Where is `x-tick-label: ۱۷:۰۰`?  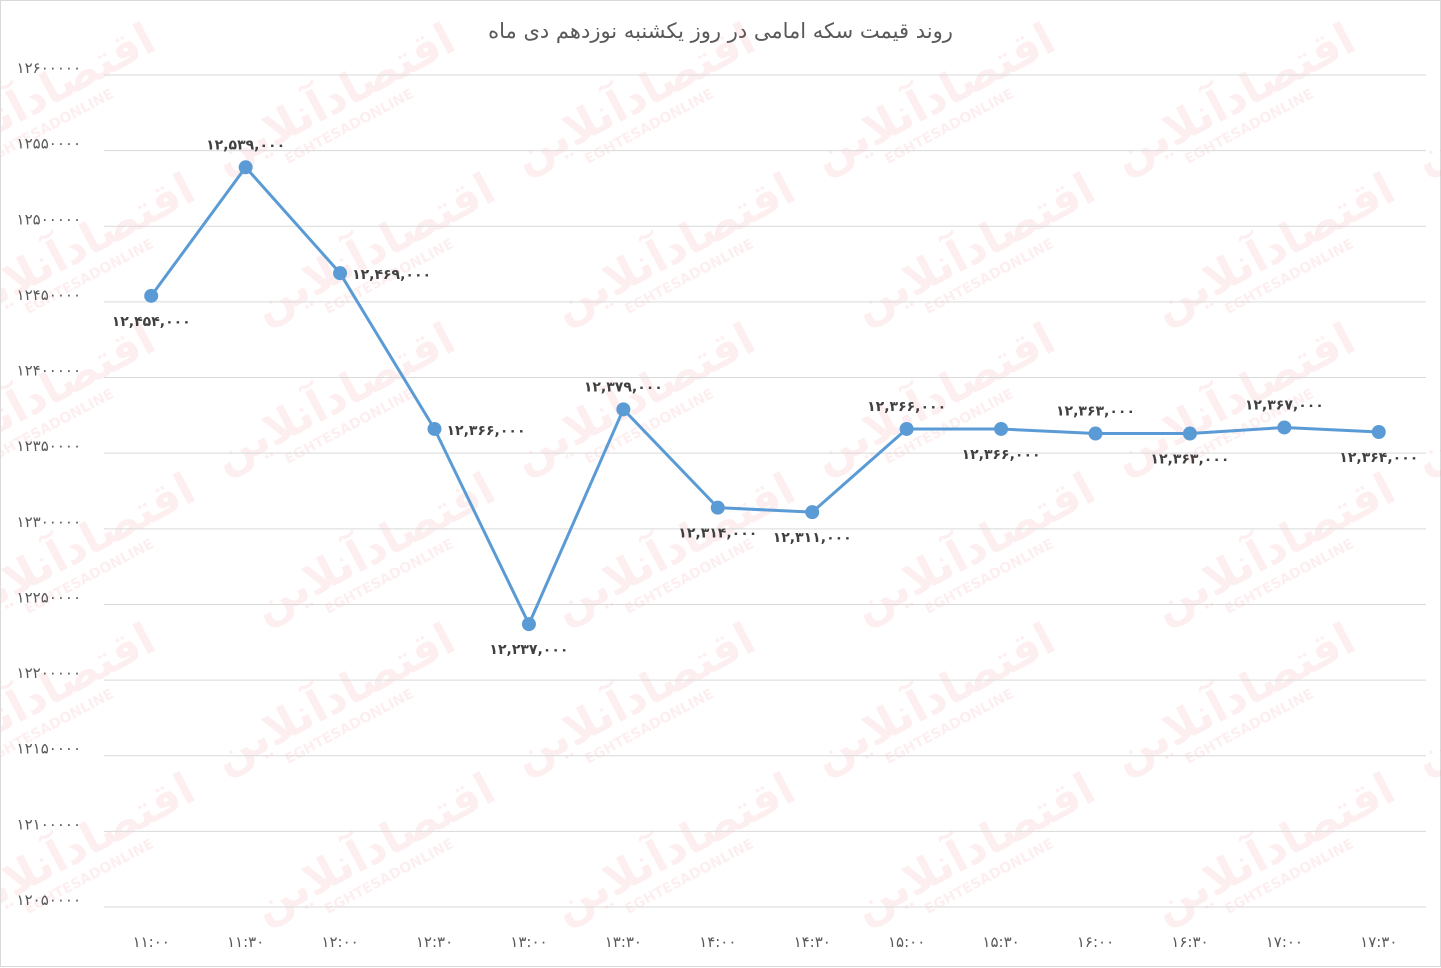 x-tick-label: ۱۷:۰۰ is located at coordinates (1284, 942).